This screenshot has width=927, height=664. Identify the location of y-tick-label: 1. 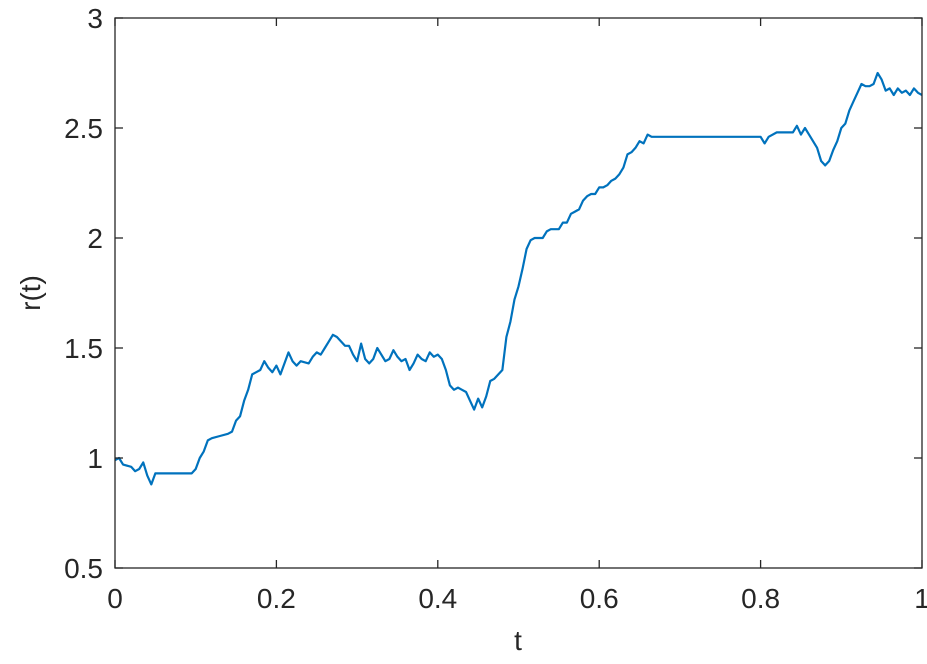
(95, 458).